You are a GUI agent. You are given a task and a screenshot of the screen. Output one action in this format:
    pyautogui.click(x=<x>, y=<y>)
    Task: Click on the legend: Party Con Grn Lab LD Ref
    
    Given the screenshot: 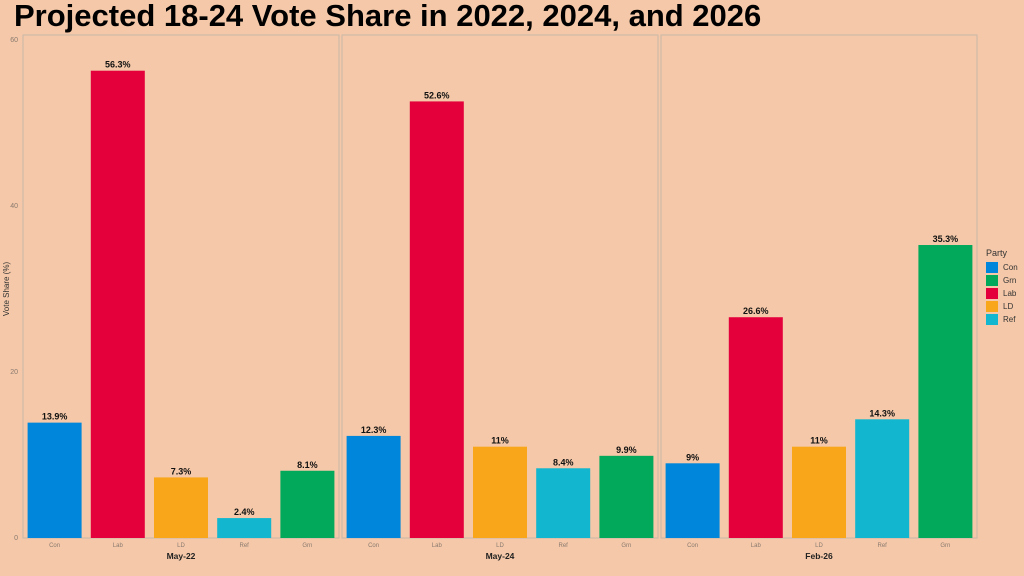 What is the action you would take?
    pyautogui.click(x=1002, y=287)
    